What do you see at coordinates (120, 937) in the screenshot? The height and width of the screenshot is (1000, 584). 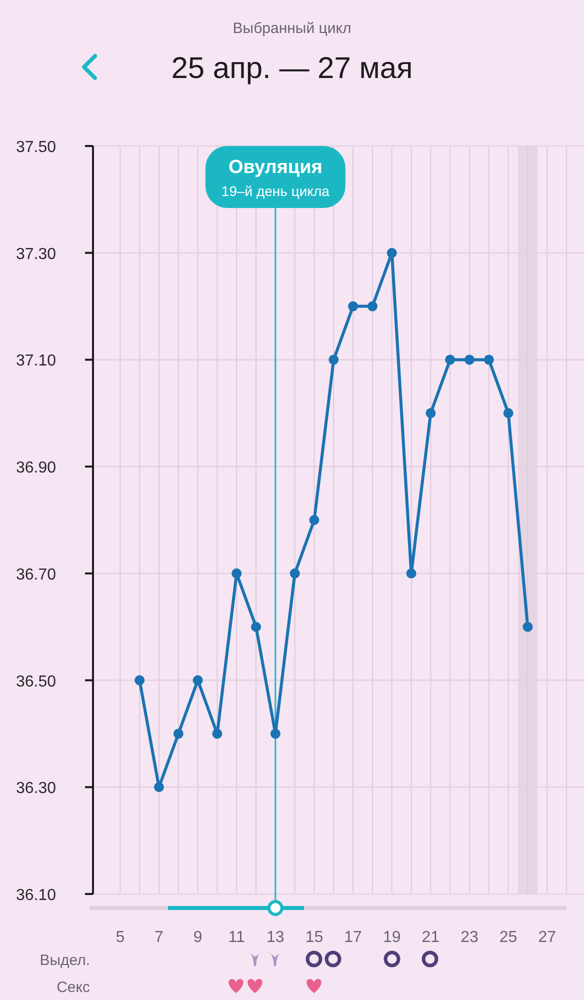 I see `x-tick-label: 5` at bounding box center [120, 937].